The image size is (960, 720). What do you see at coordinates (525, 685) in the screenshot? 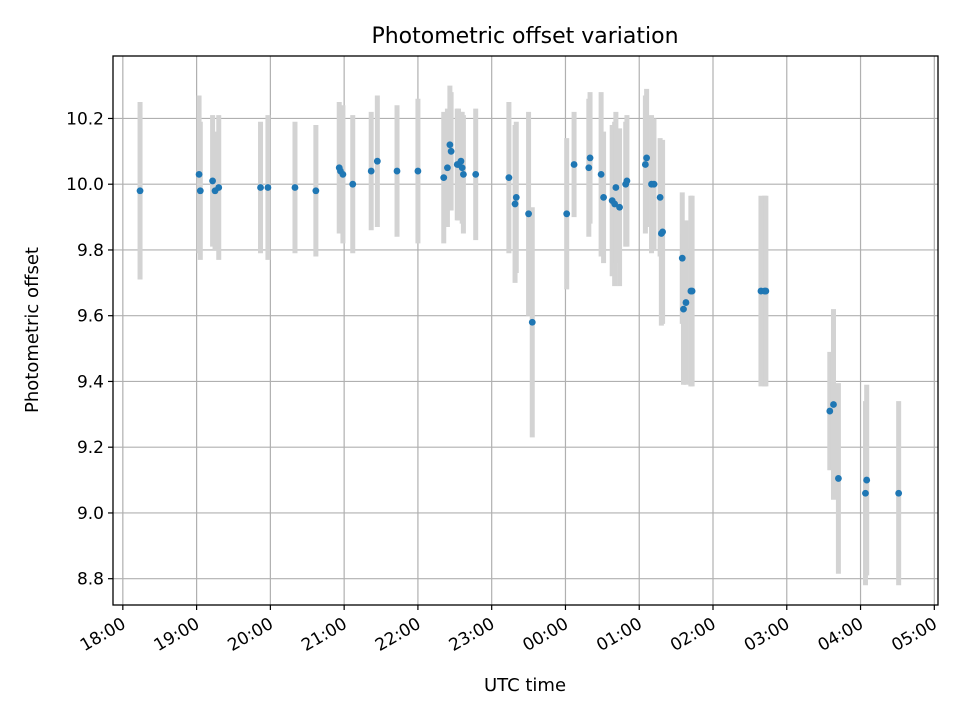
I see `x-axis-label: UTC time` at bounding box center [525, 685].